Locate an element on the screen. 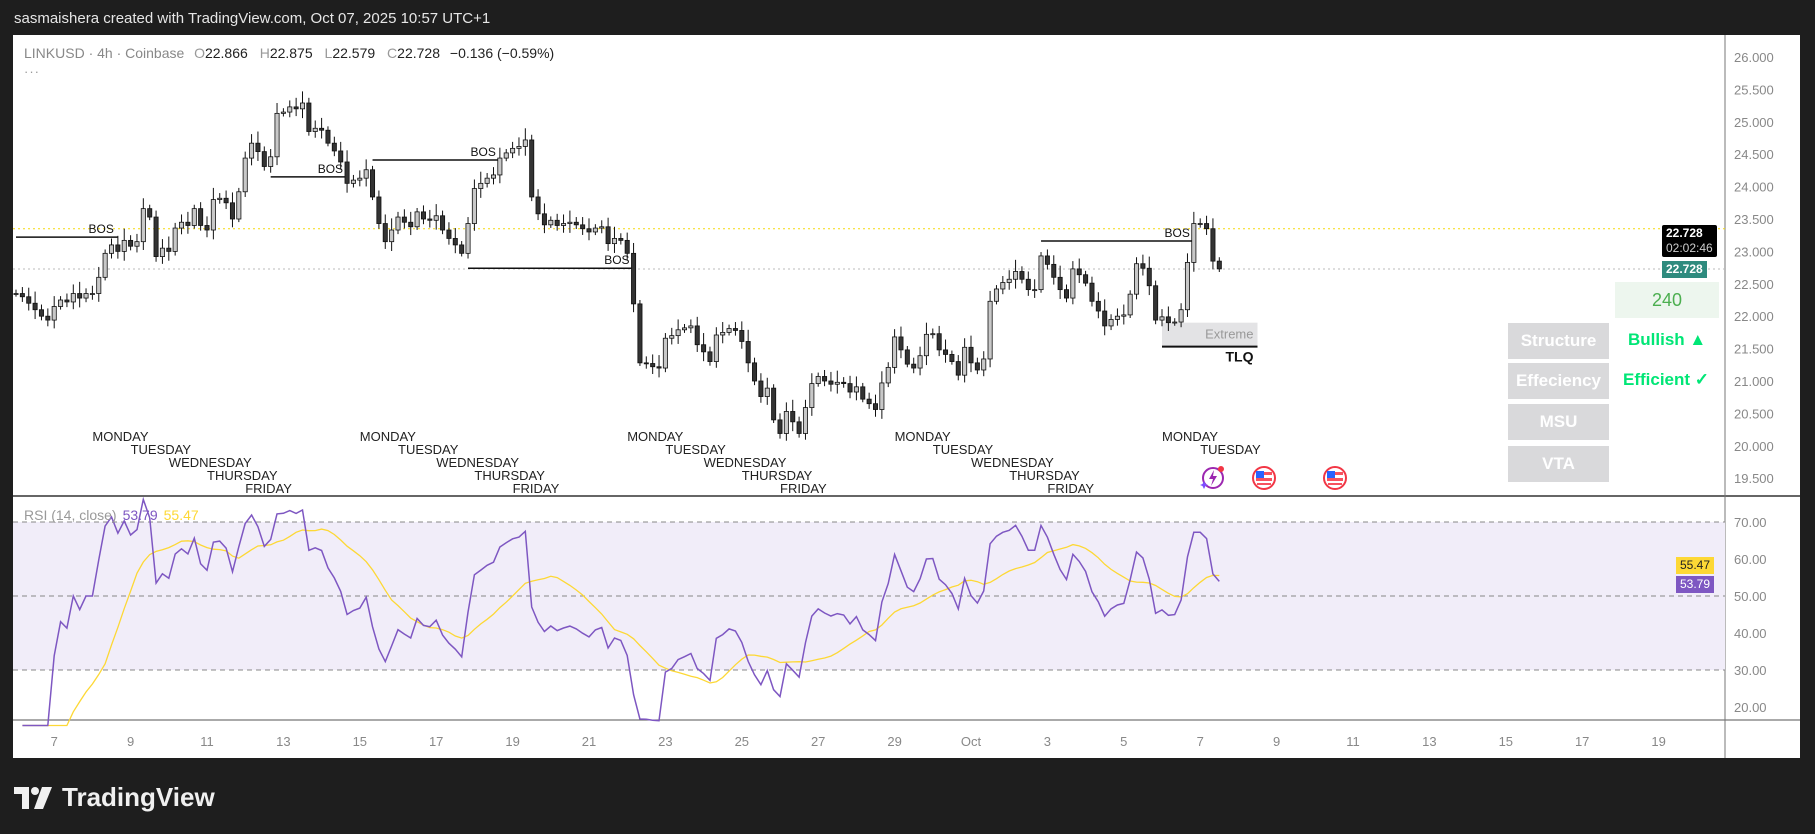 The height and width of the screenshot is (834, 1815). price-tick-label: 22.000 is located at coordinates (1754, 316).